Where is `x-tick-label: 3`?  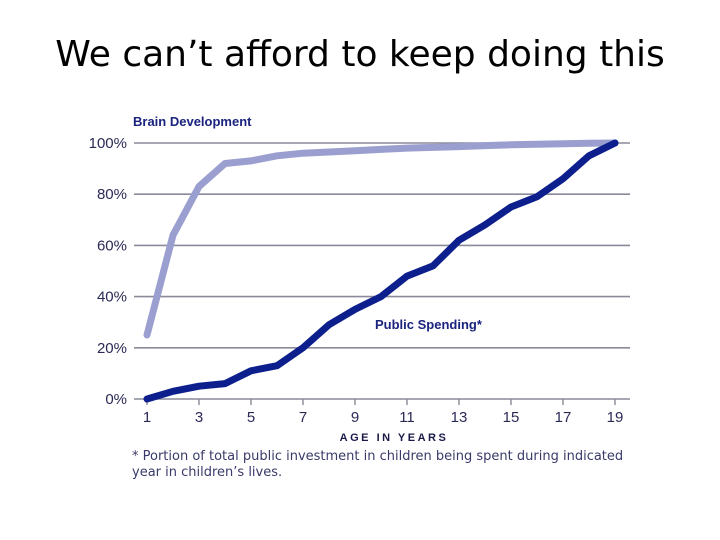 x-tick-label: 3 is located at coordinates (199, 417).